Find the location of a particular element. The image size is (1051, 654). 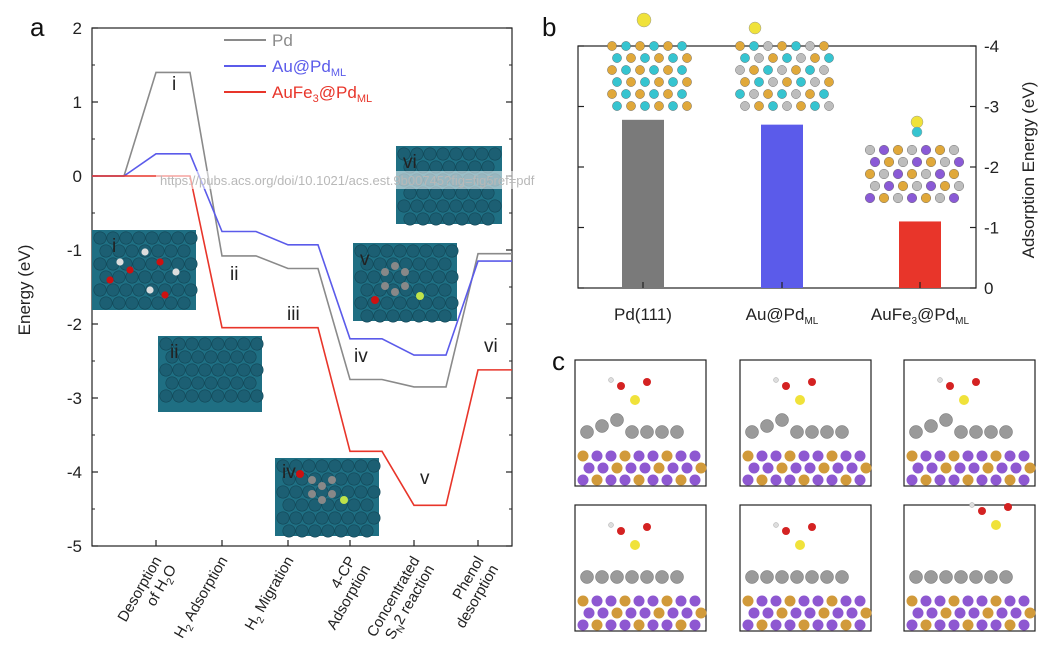

energy-y-tick-label: -2 is located at coordinates (74, 324).